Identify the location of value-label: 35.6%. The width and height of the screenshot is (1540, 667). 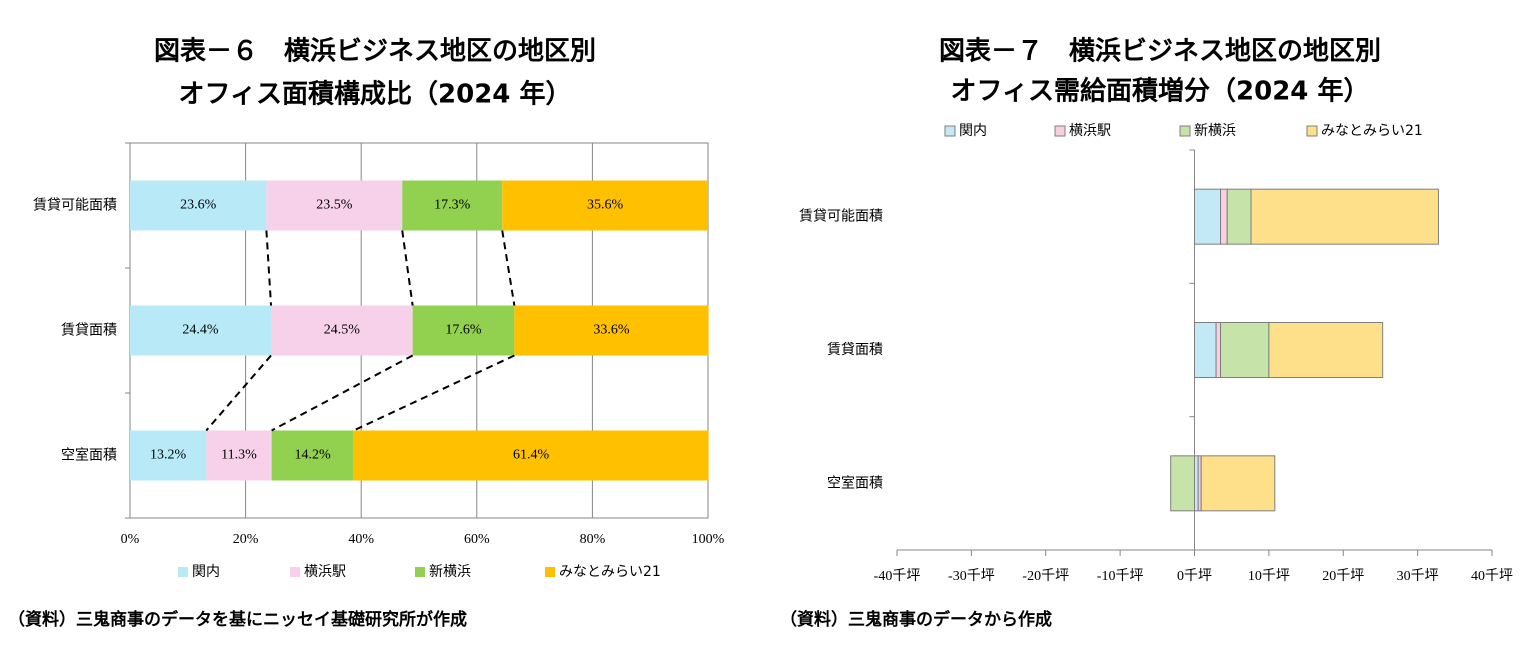
(605, 205).